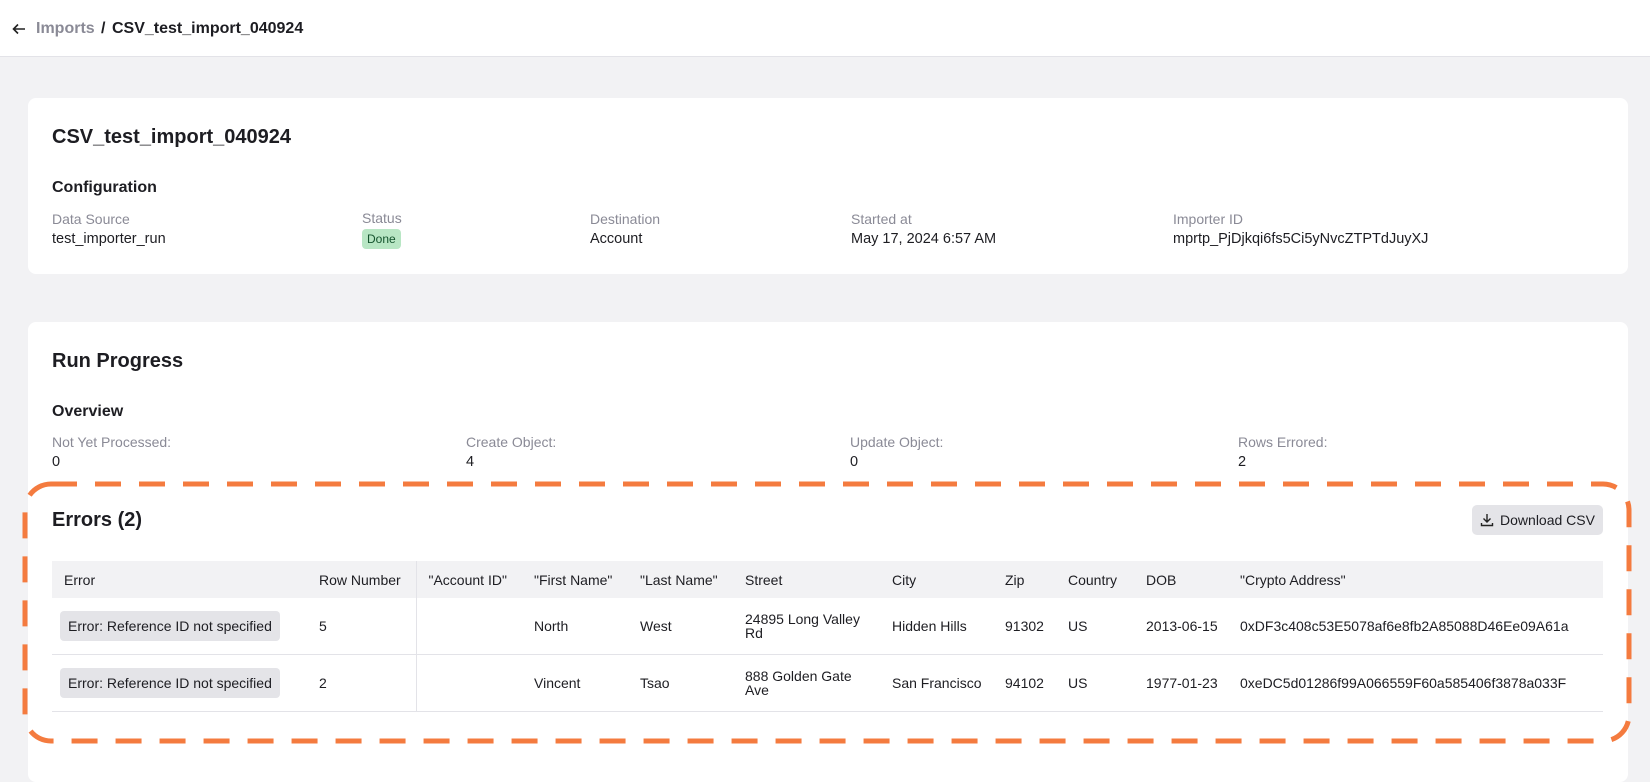 This screenshot has height=782, width=1650. What do you see at coordinates (1415, 579) in the screenshot?
I see `column-header: "Crypto Address"` at bounding box center [1415, 579].